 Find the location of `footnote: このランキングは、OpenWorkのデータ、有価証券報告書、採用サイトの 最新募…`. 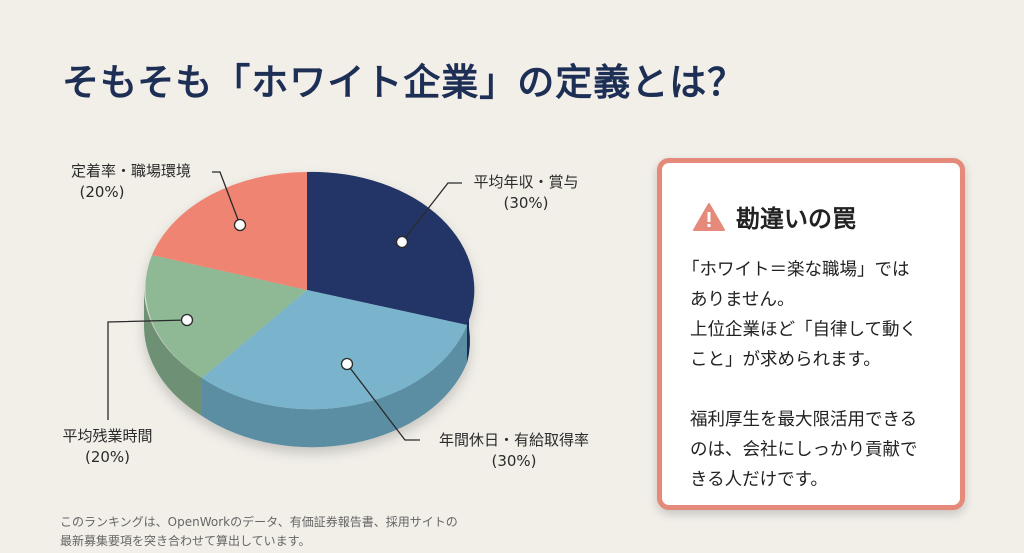

footnote: このランキングは、OpenWorkのデータ、有価証券報告書、採用サイトの 最新募… is located at coordinates (259, 531).